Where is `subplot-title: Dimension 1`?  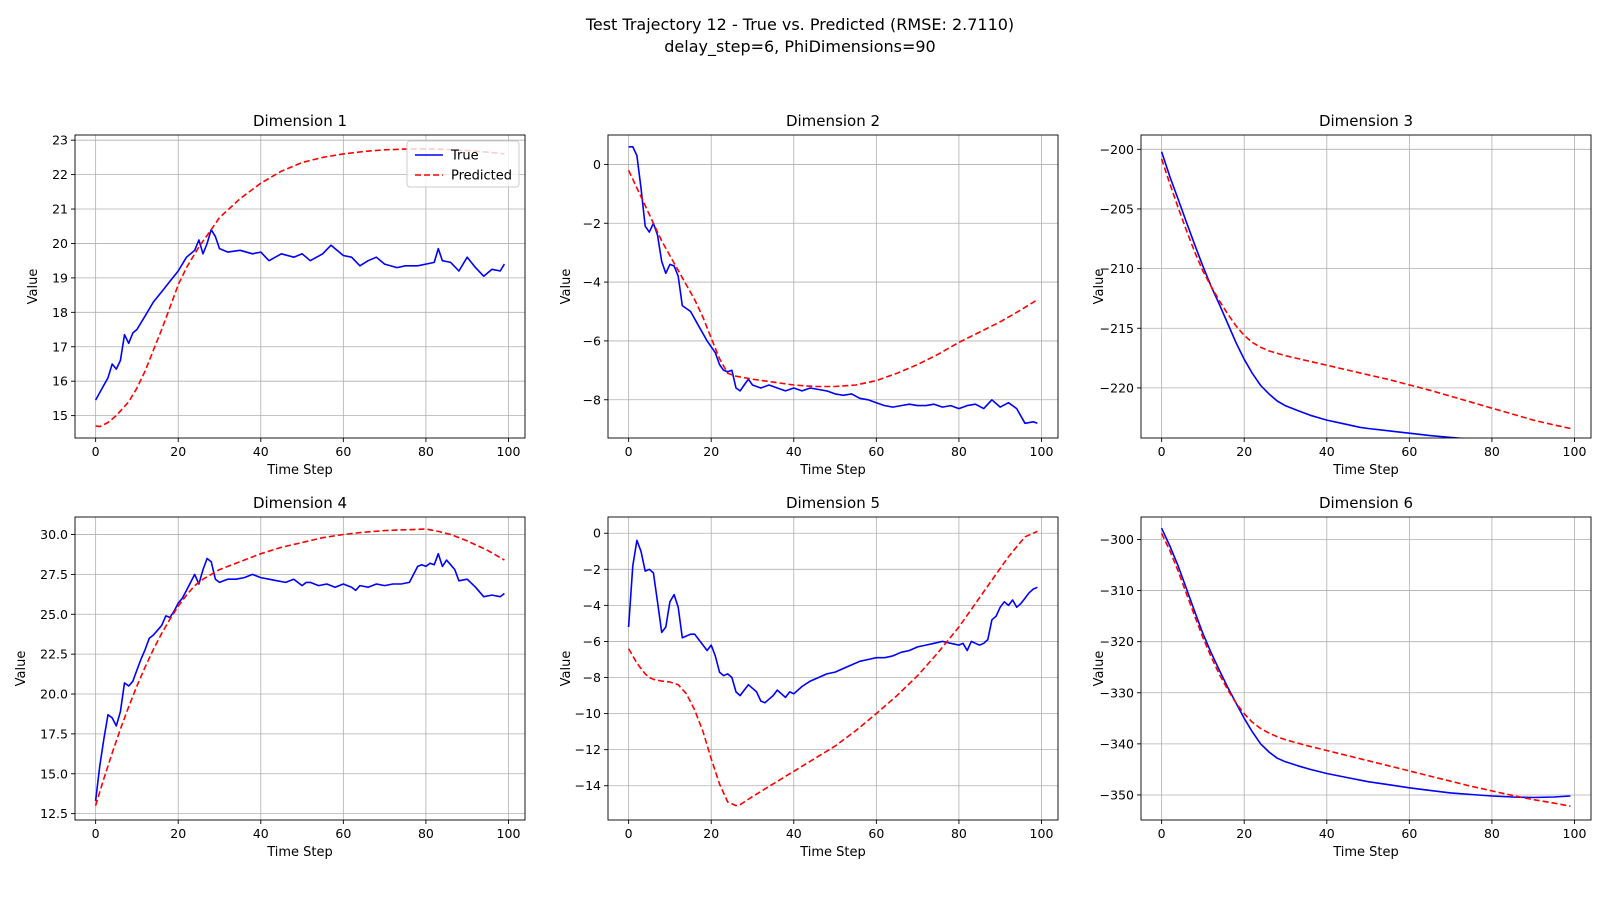 subplot-title: Dimension 1 is located at coordinates (300, 121).